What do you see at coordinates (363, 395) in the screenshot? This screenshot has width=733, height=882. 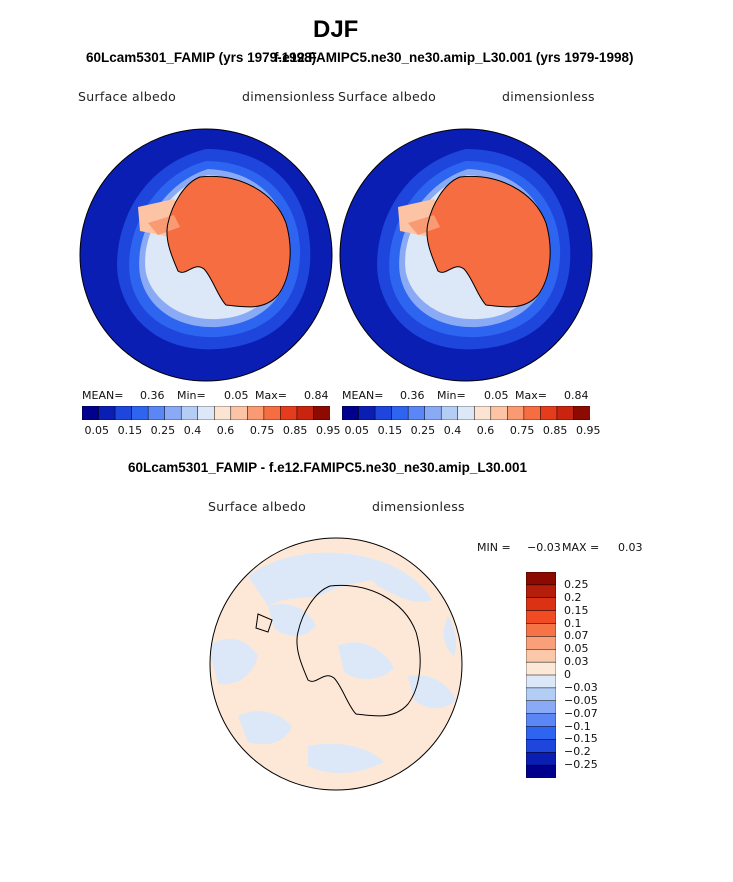 I see `right-mean-label: MEAN=` at bounding box center [363, 395].